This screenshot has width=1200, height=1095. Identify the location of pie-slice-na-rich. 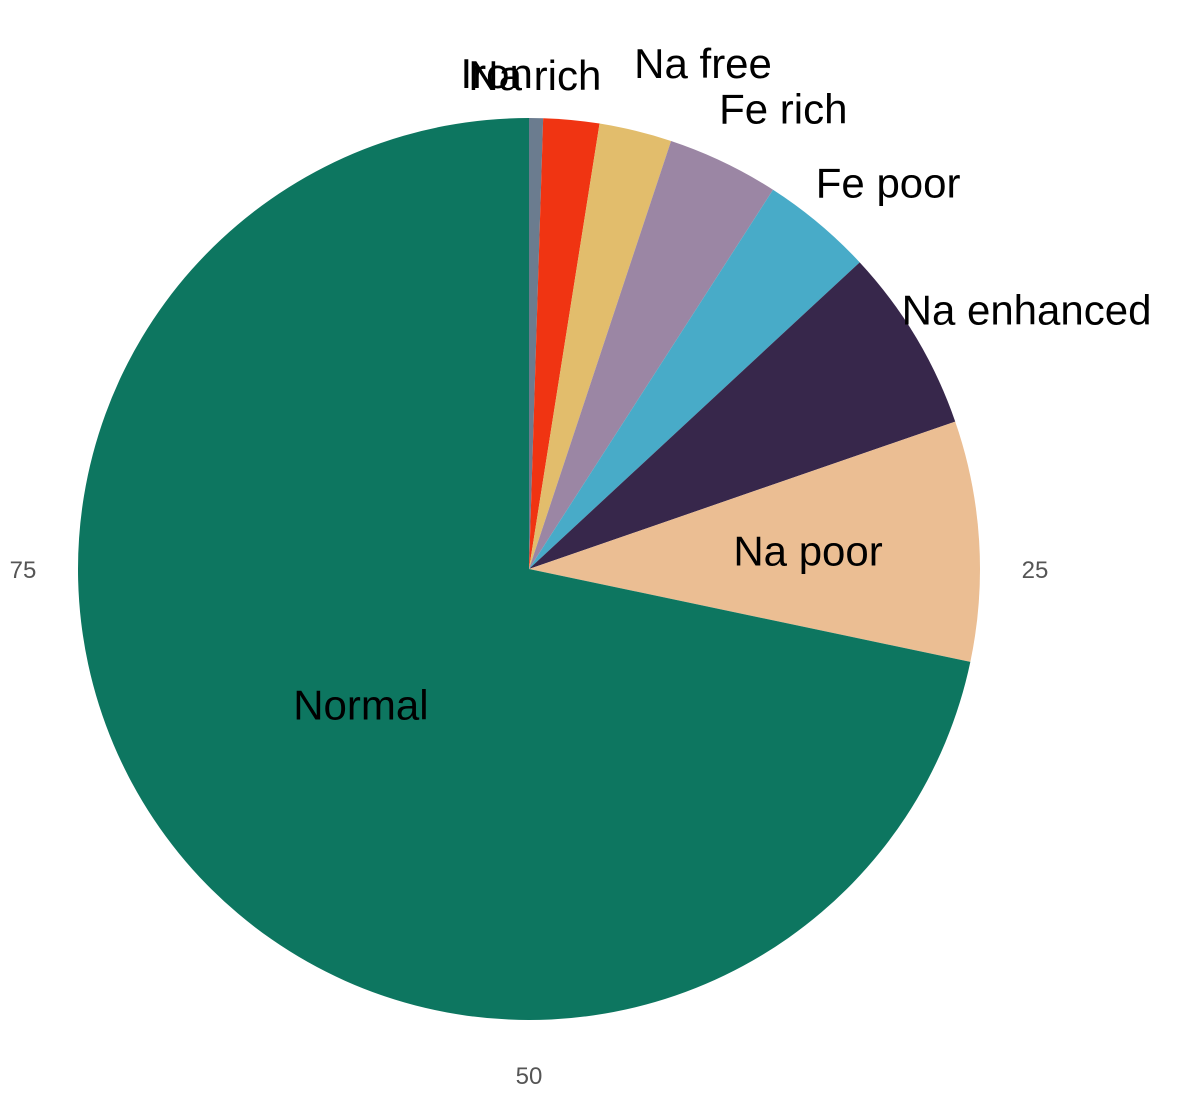
(564, 344).